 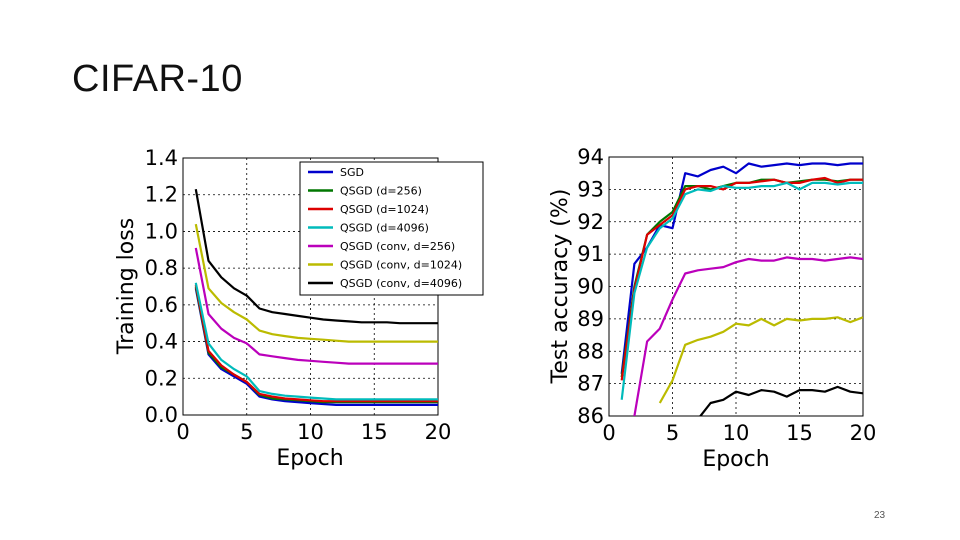 What do you see at coordinates (161, 195) in the screenshot?
I see `left-ytick-label: 1.2` at bounding box center [161, 195].